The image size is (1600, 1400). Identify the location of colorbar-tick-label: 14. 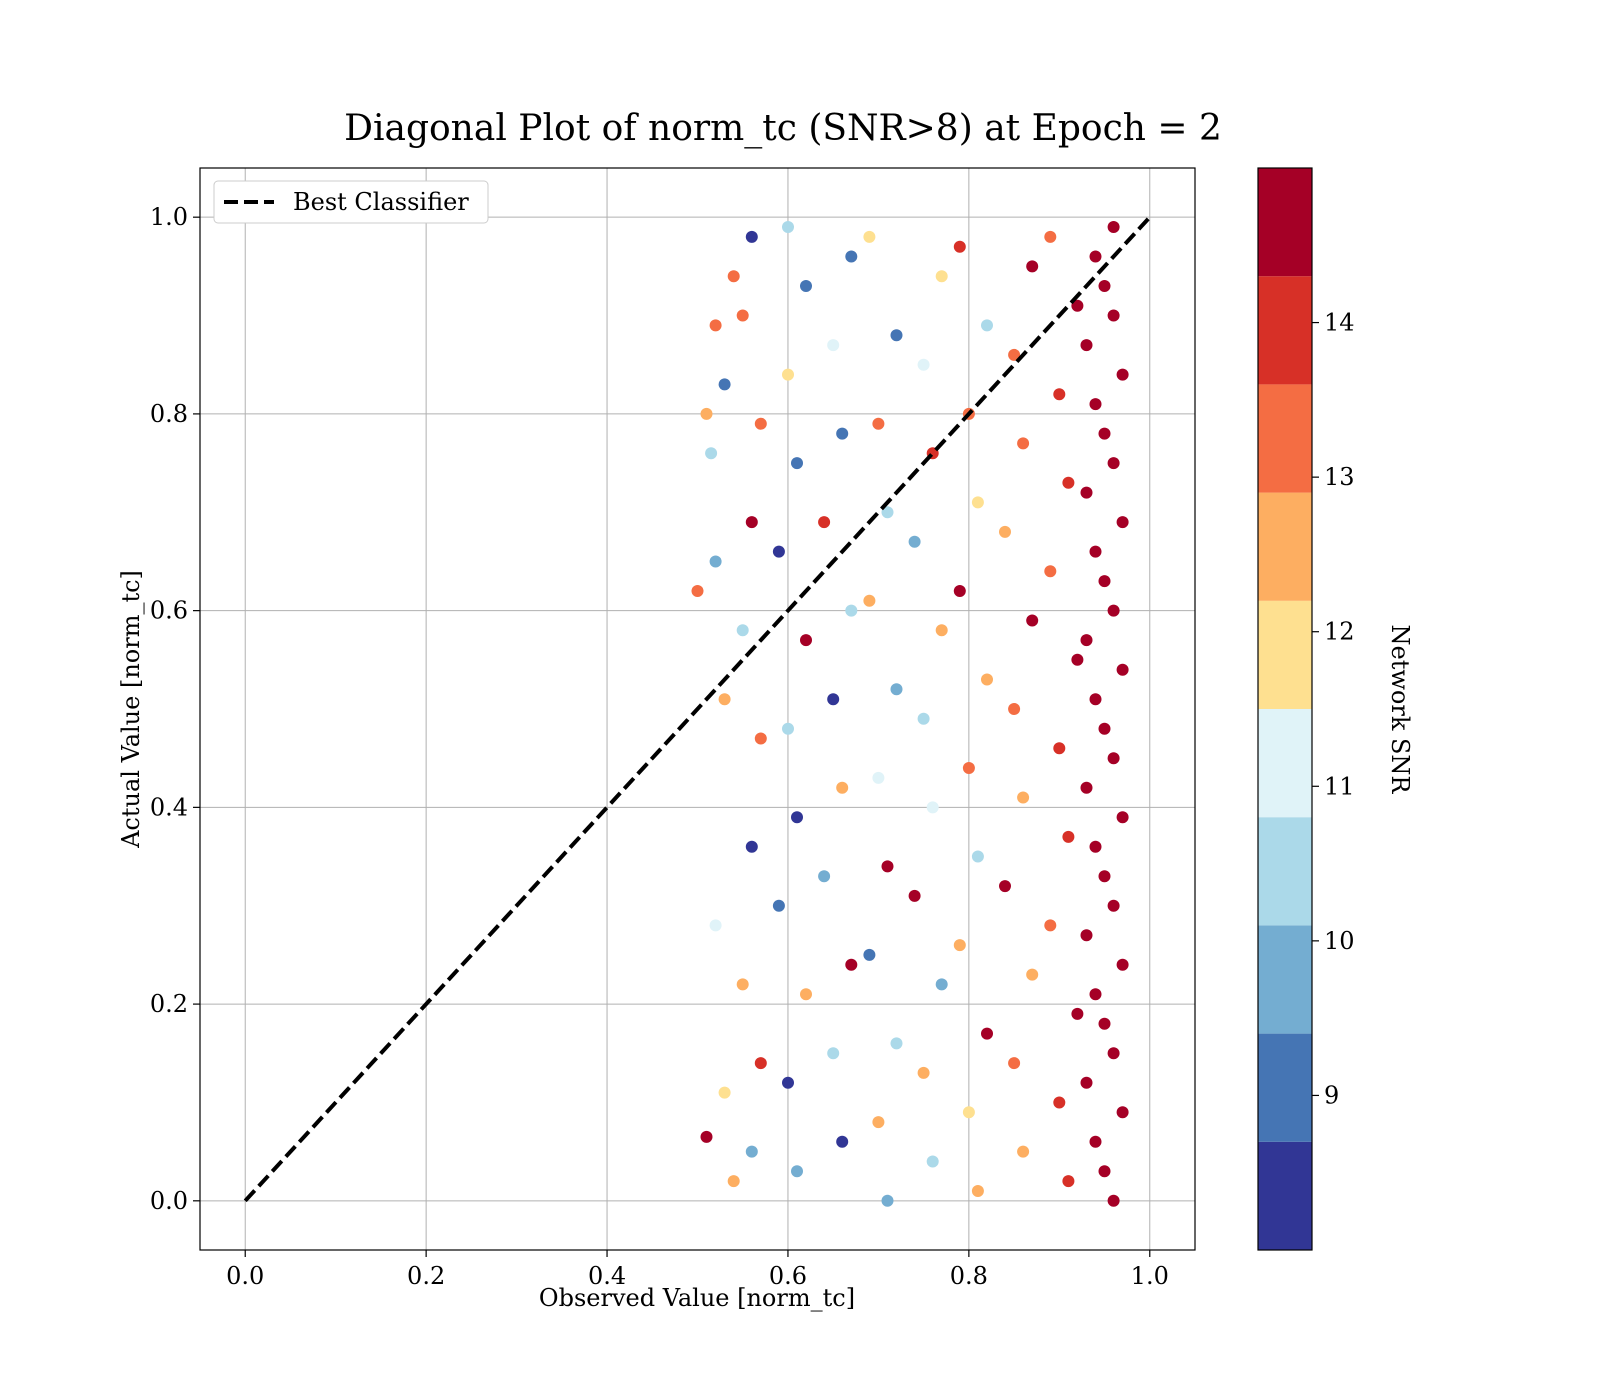
(1339, 323).